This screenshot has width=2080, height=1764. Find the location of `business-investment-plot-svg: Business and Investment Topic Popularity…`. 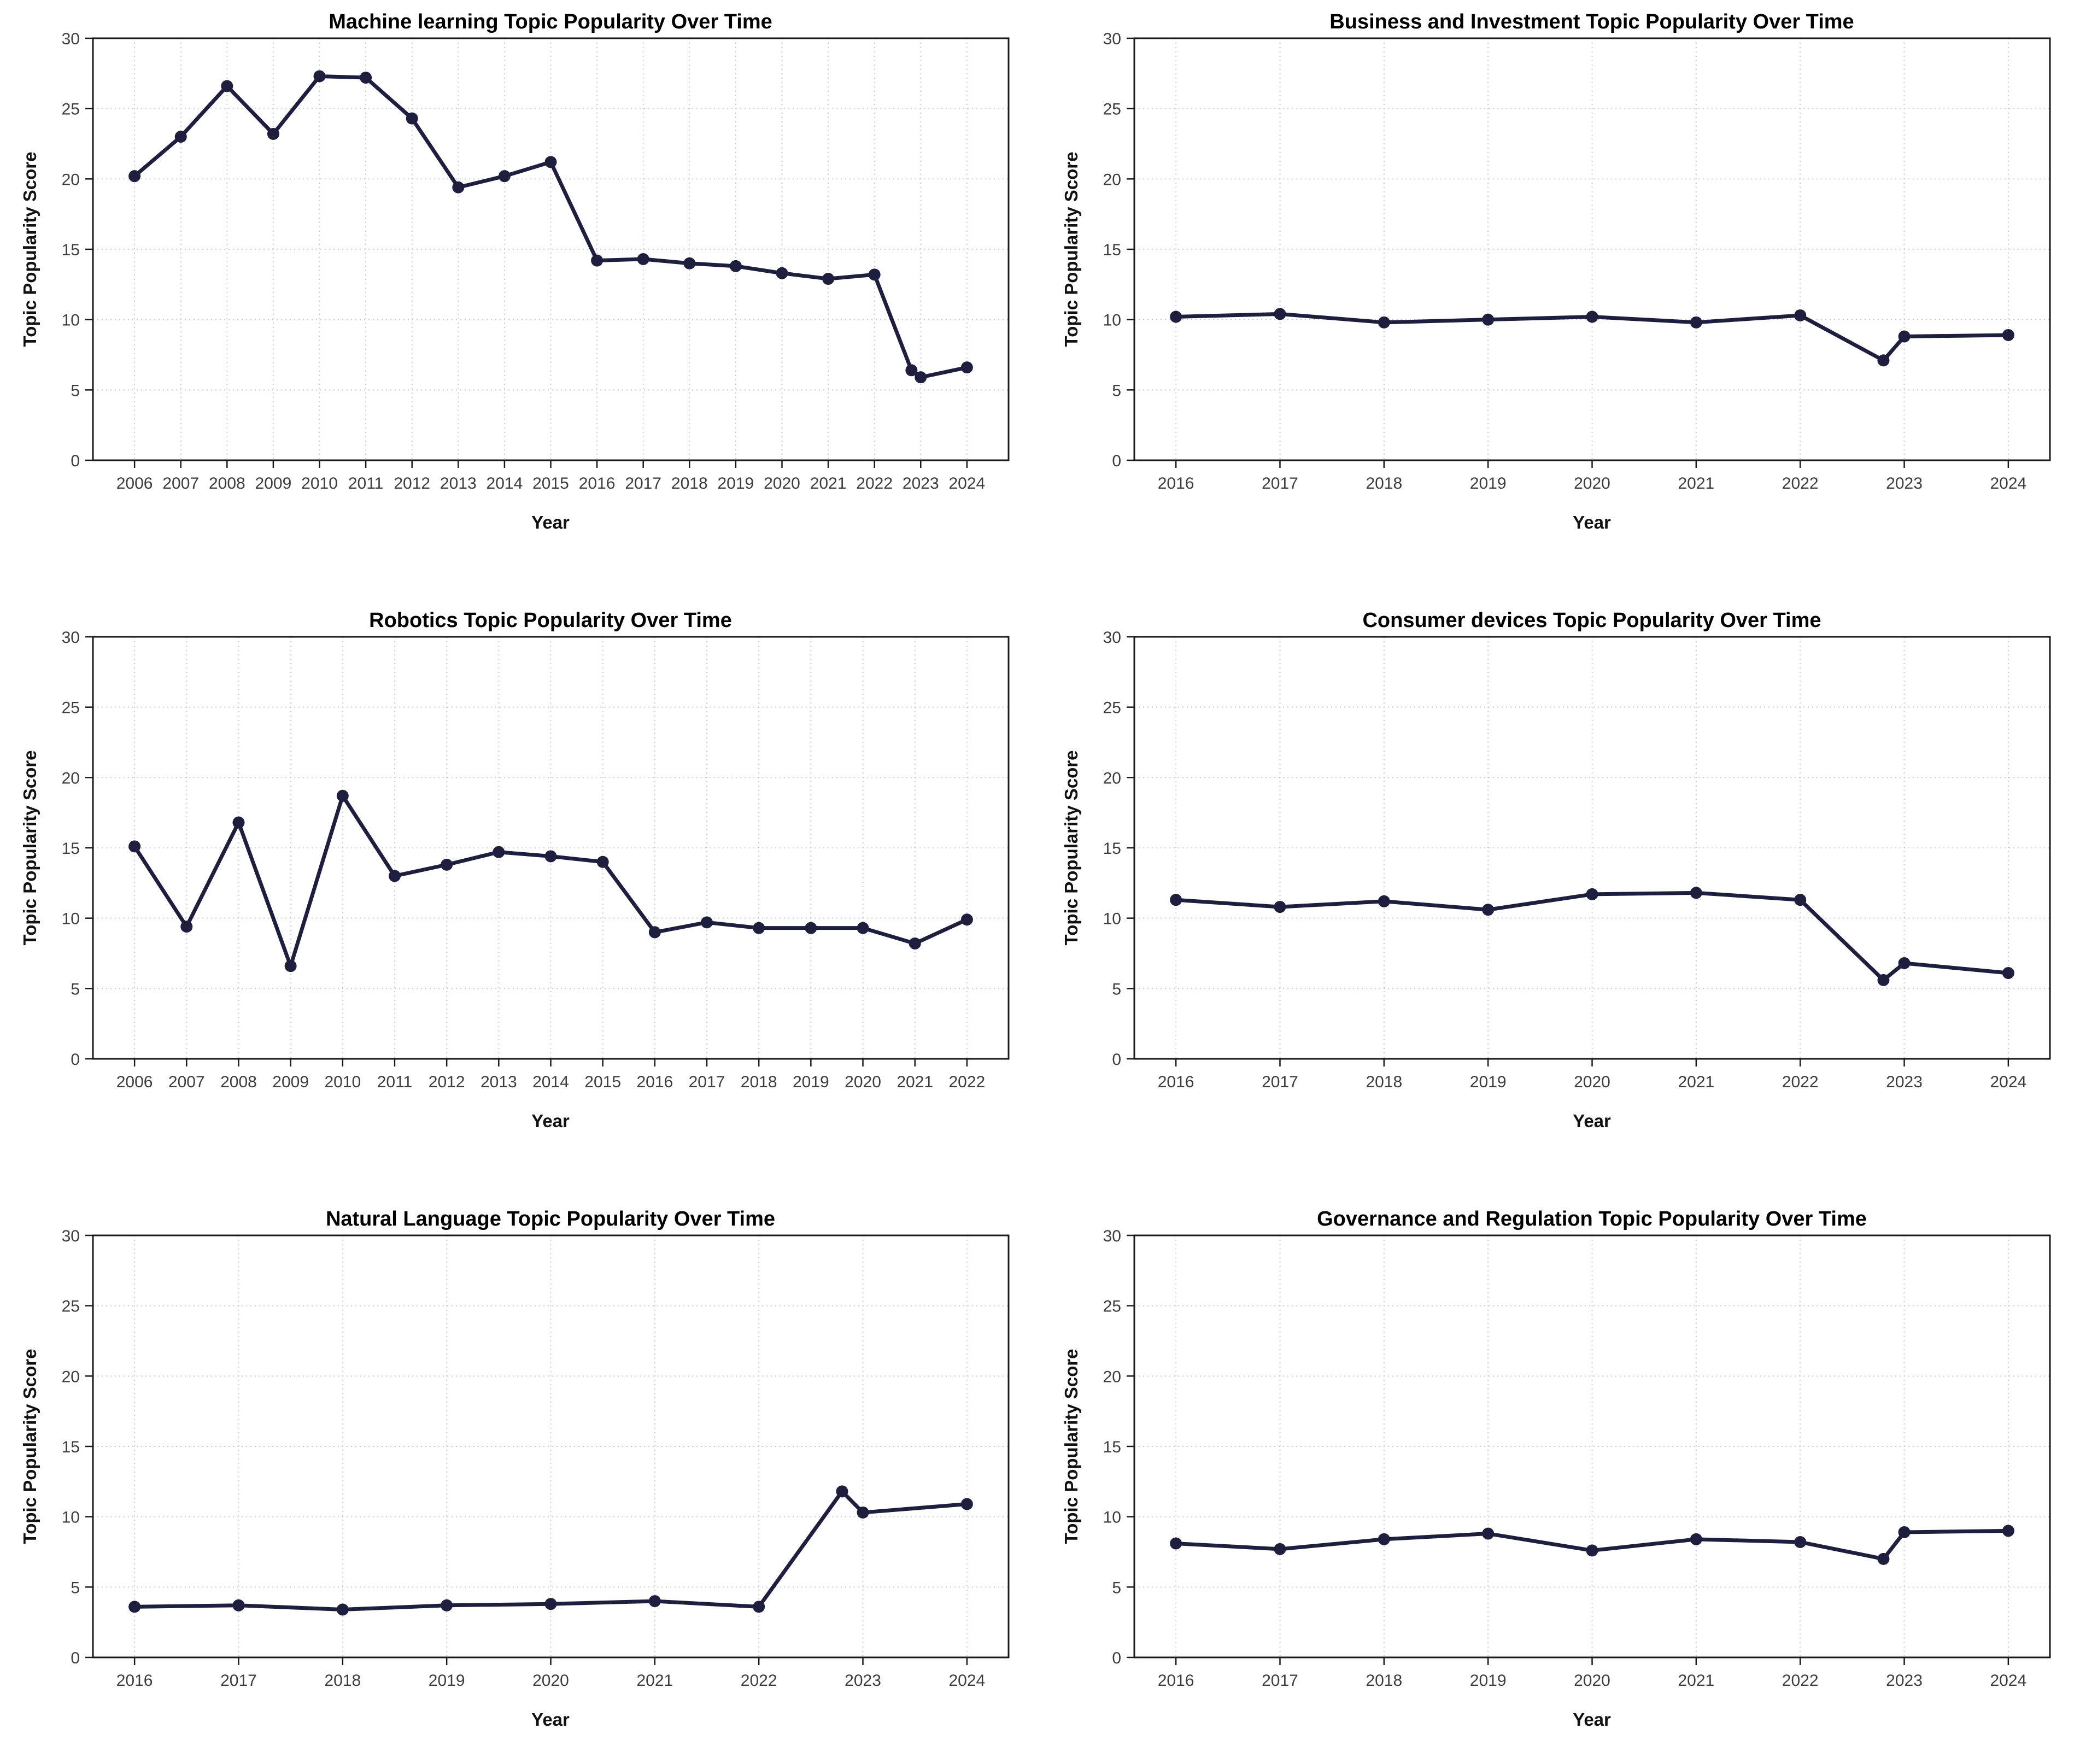

business-investment-plot-svg: Business and Investment Topic Popularity… is located at coordinates (1556, 271).